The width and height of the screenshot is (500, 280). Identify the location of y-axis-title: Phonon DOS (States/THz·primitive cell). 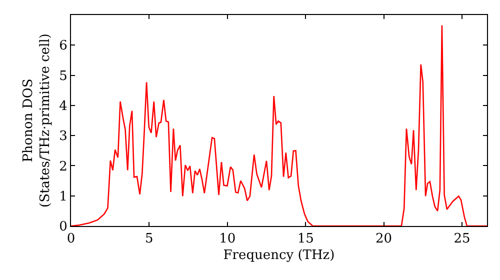
(37, 120).